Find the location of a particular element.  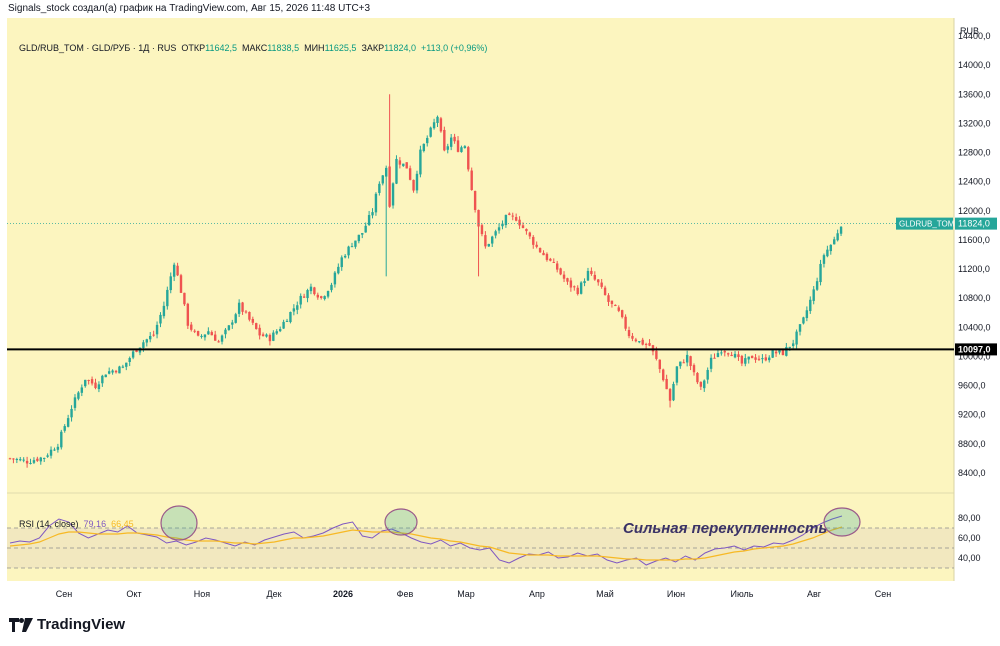

x-tick-label: Мар is located at coordinates (466, 594).